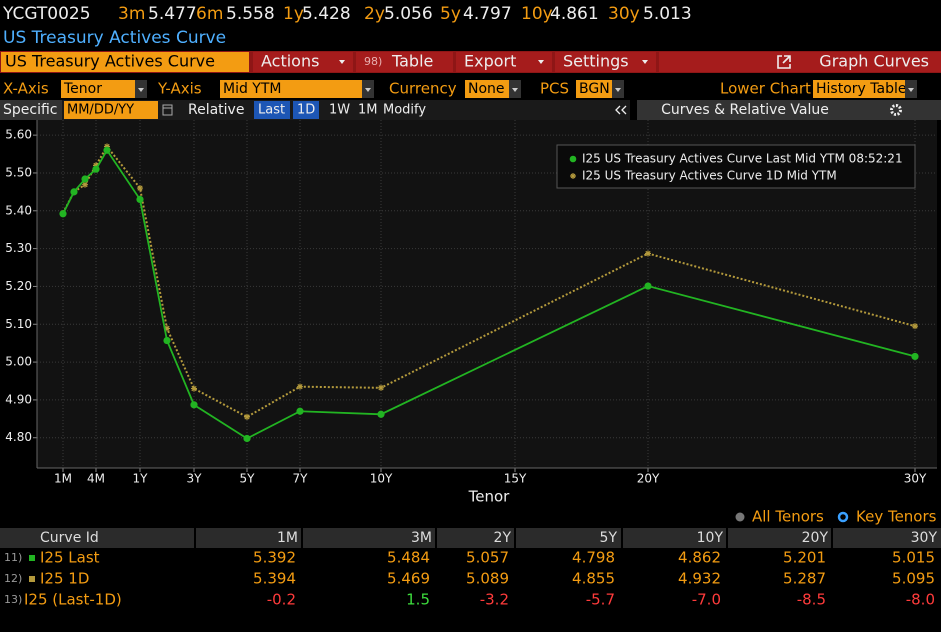  I want to click on curve-id: I25 (Last-1D), so click(73, 600).